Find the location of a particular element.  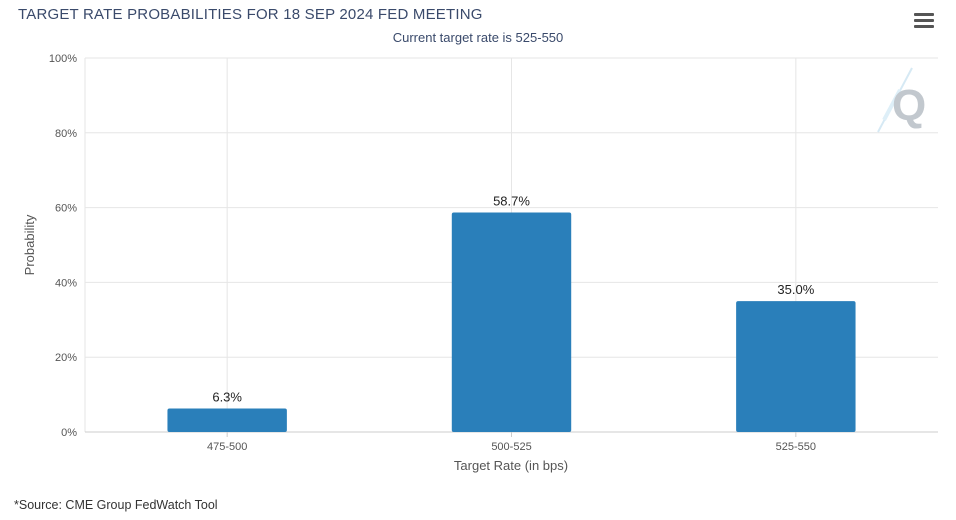

q-logo-icon: Q is located at coordinates (901, 100).